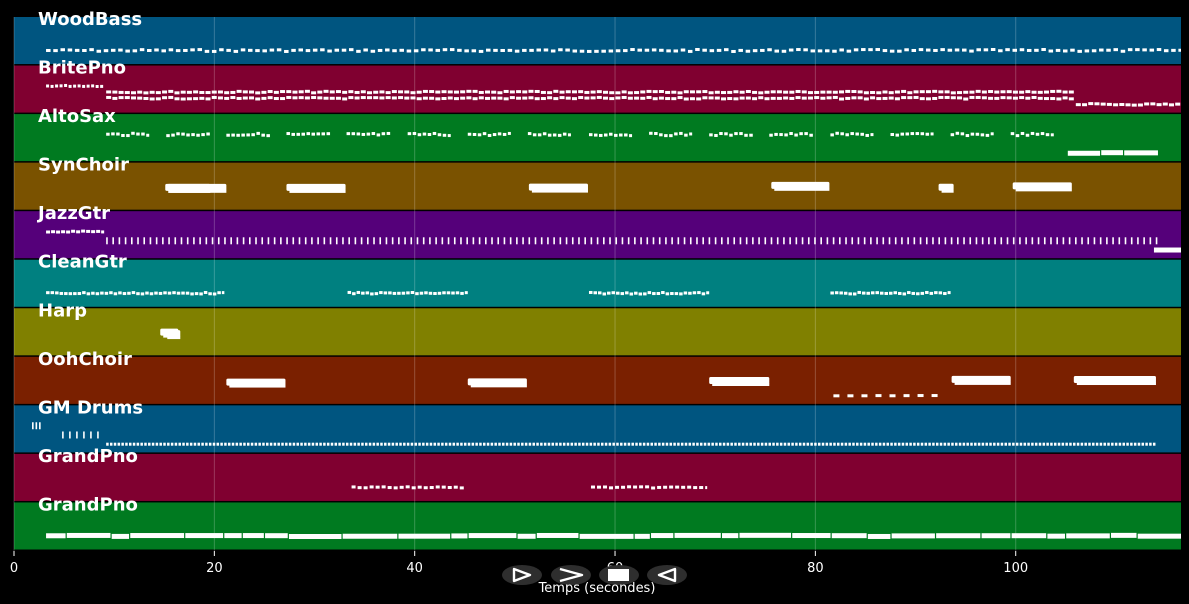 The width and height of the screenshot is (1189, 604). I want to click on stop-button, so click(619, 575).